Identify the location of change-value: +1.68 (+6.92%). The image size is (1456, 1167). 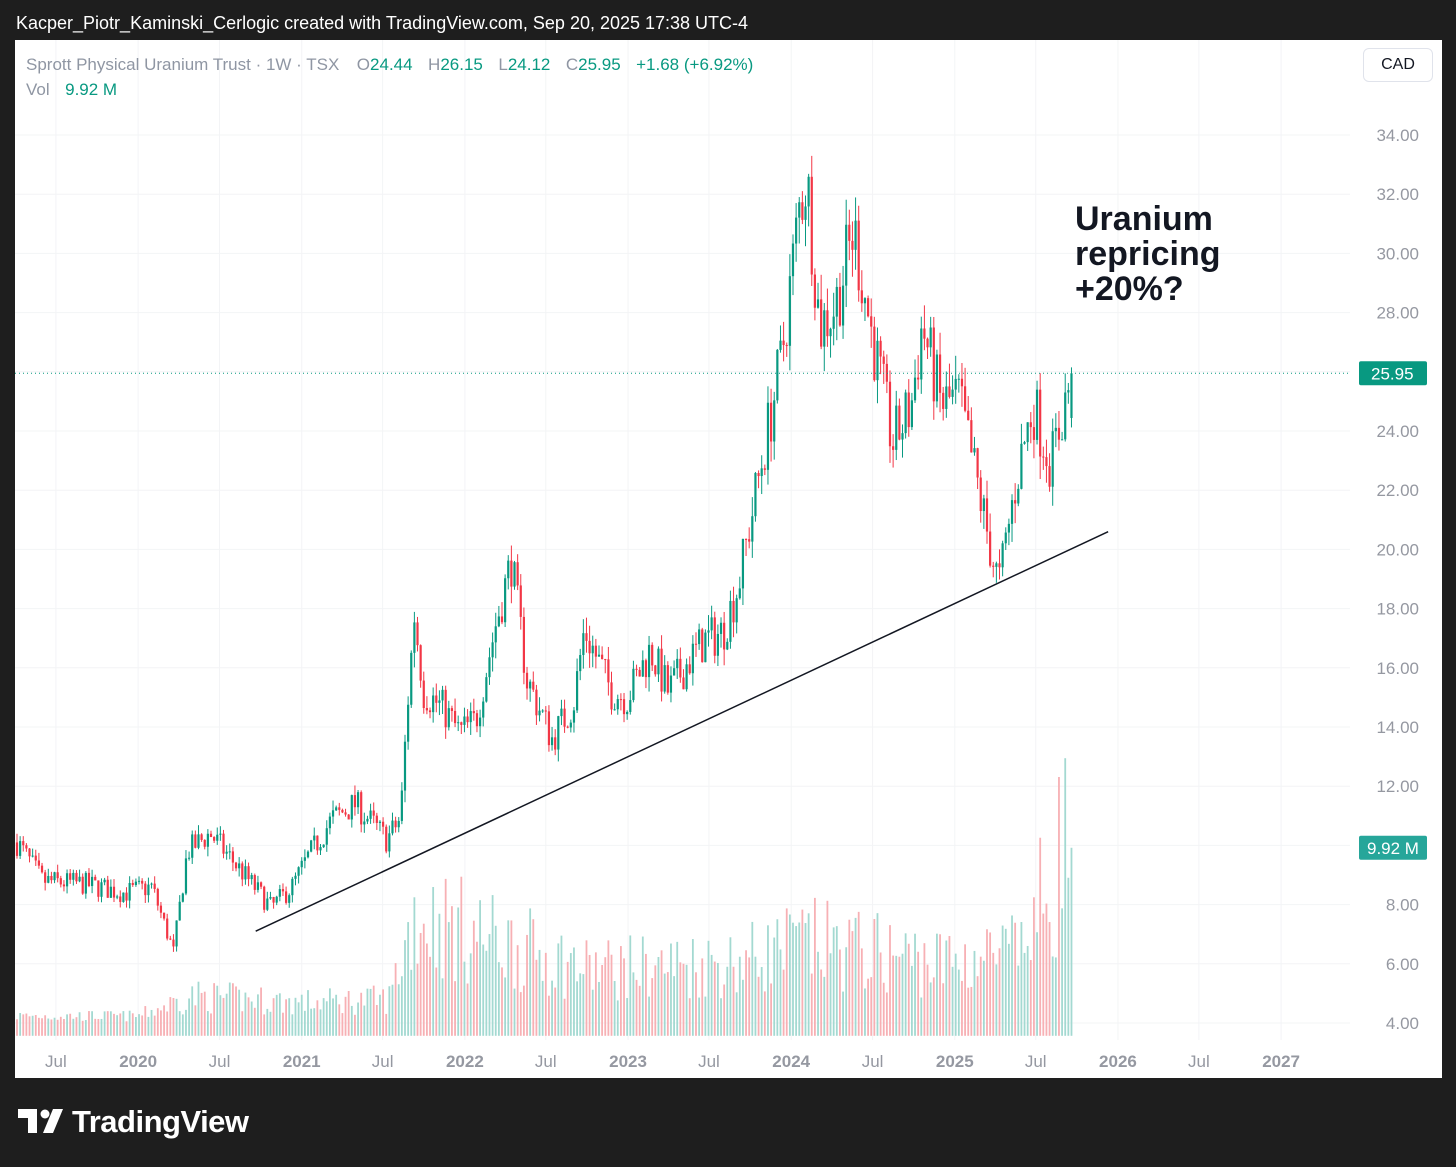
(695, 64).